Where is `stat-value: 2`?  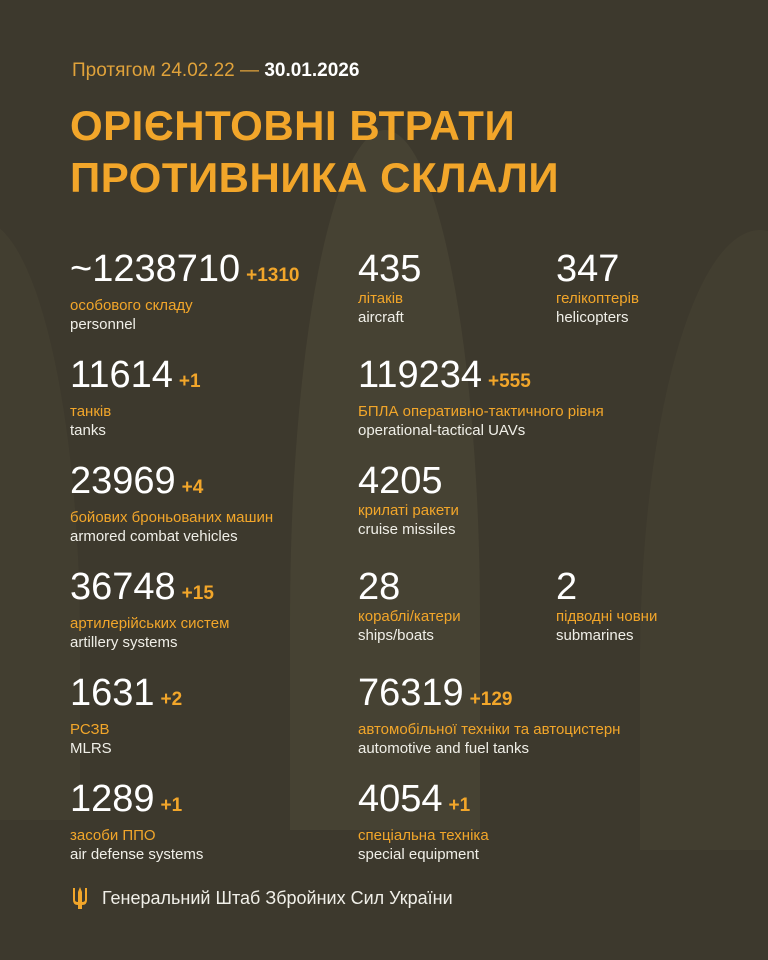 stat-value: 2 is located at coordinates (656, 587).